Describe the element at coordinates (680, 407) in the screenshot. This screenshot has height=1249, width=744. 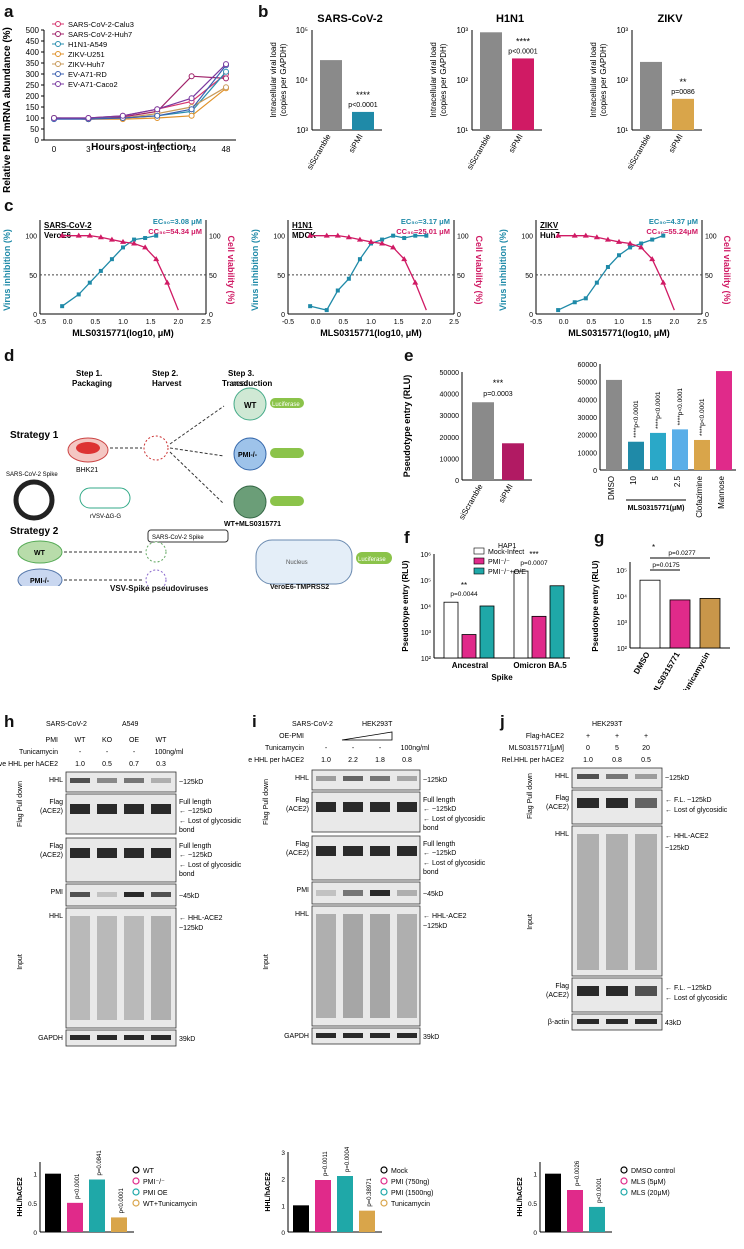
I see `e2-annot: ****p<0.0001` at that location.